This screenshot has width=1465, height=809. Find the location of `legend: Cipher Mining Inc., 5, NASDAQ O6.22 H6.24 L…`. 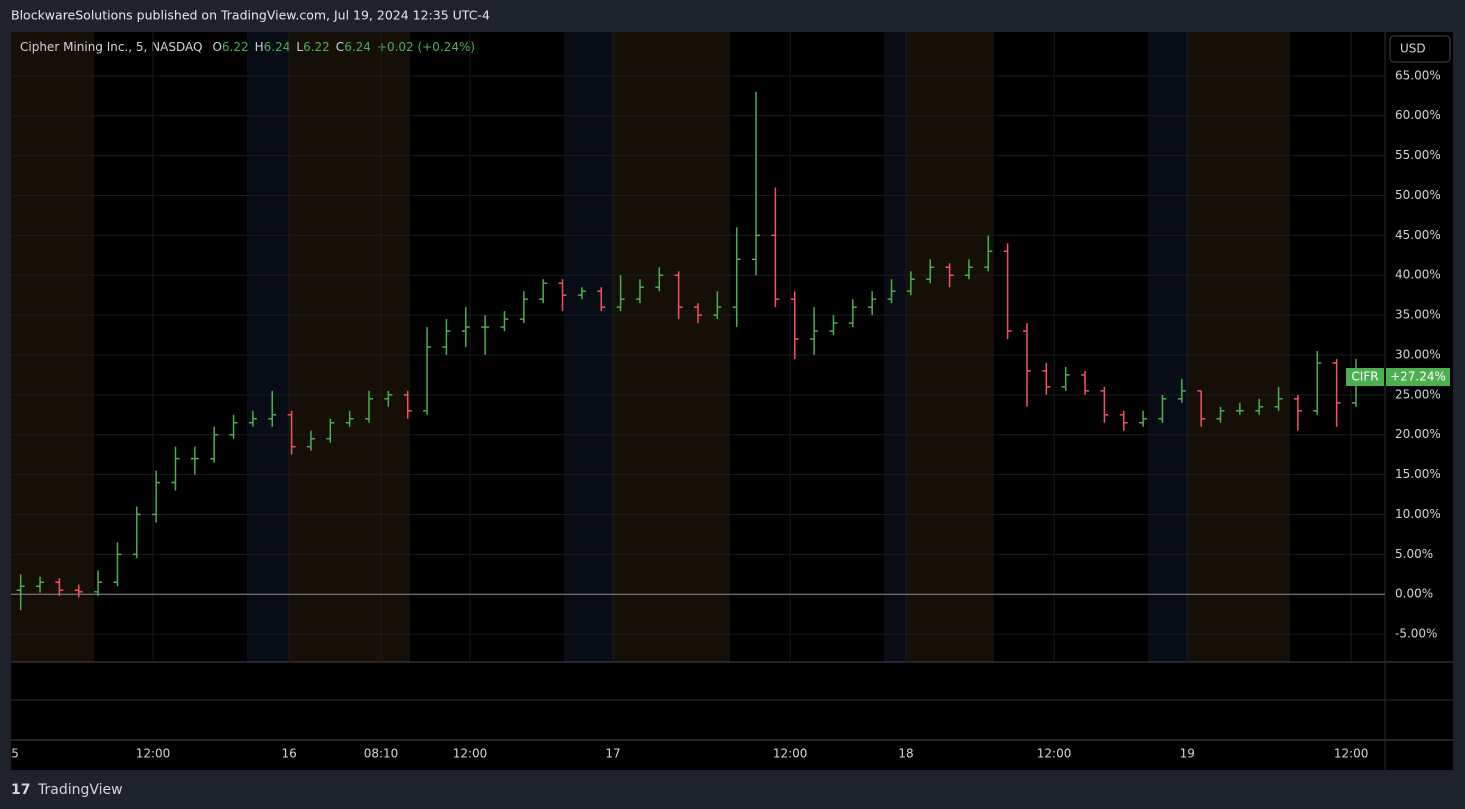

legend: Cipher Mining Inc., 5, NASDAQ O6.22 H6.24 L… is located at coordinates (247, 47).